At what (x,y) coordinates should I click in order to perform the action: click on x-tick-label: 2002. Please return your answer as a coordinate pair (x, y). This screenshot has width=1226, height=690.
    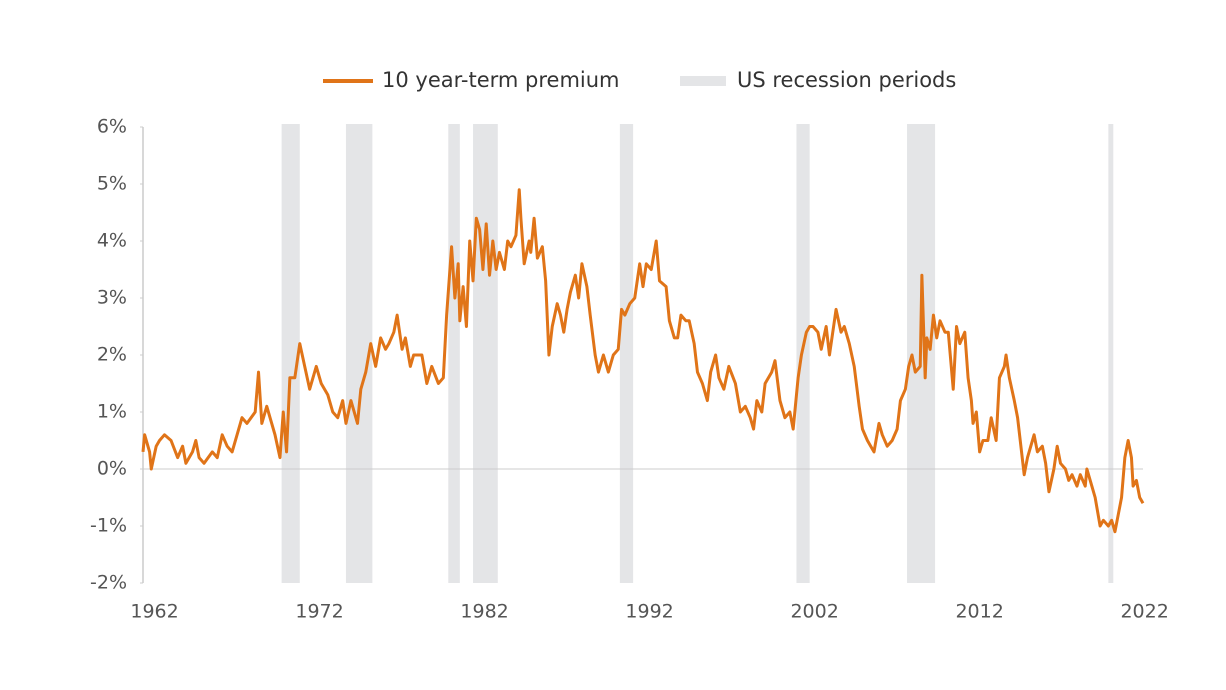
    Looking at the image, I should click on (814, 612).